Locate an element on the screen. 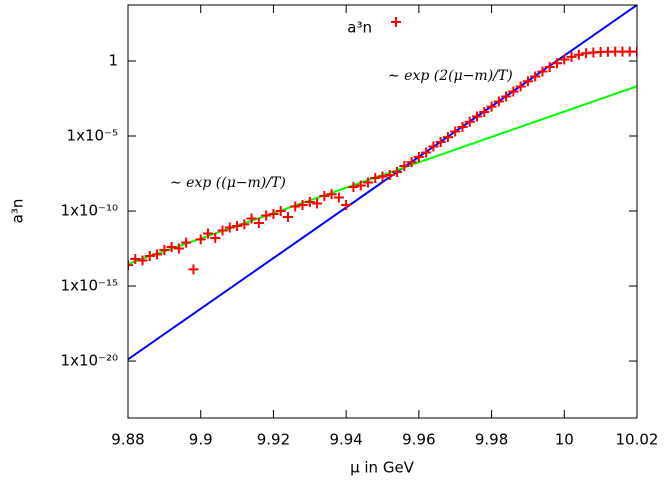 The width and height of the screenshot is (664, 485). annotation: ∼ exp (2(μ−m)/T) is located at coordinates (450, 76).